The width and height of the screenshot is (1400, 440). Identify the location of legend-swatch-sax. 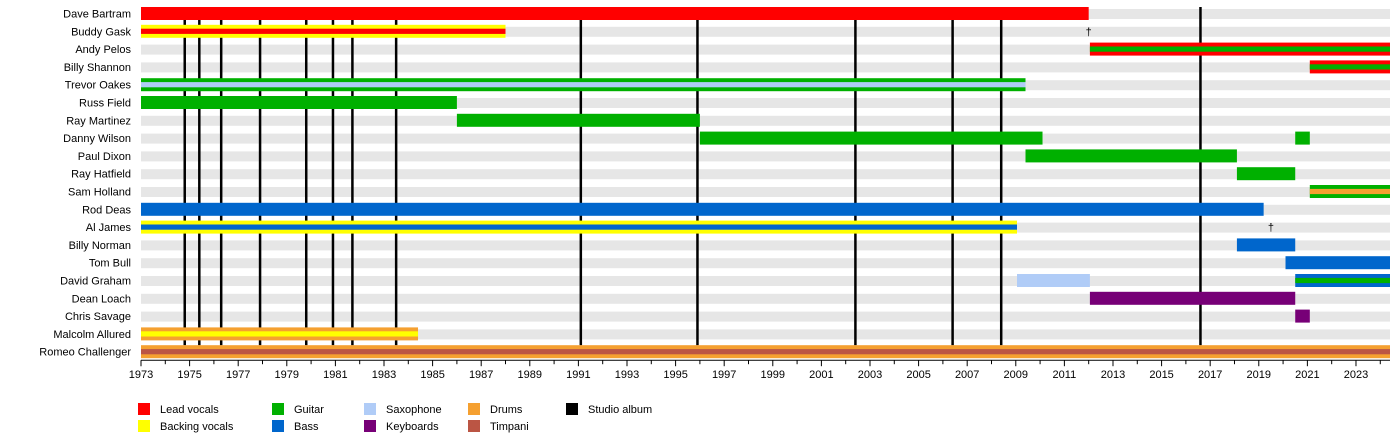
(370, 409).